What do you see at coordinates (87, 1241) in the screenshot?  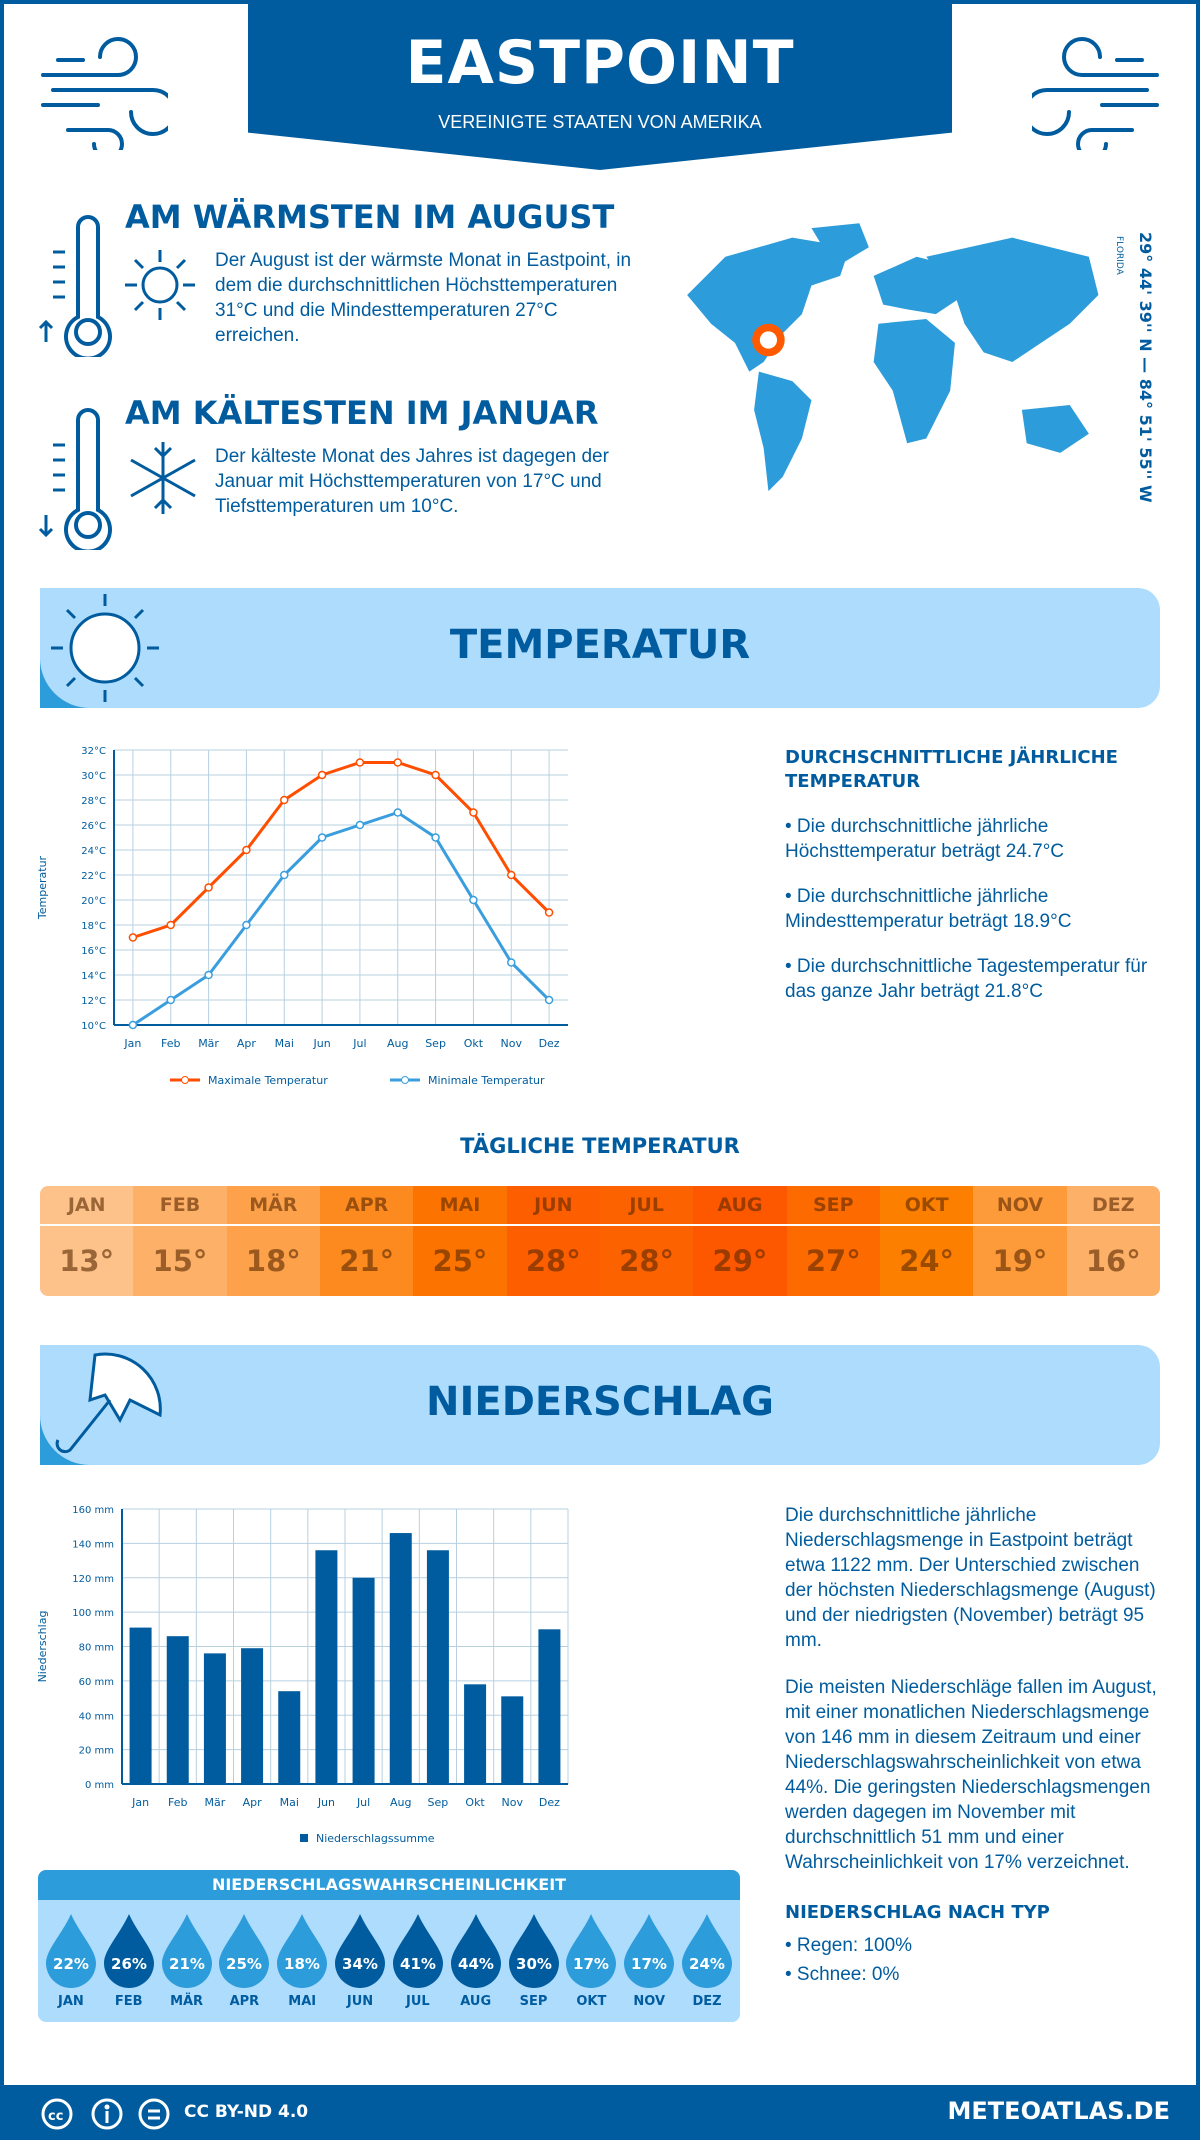 I see `daily-temp-jan: JAN 13°` at bounding box center [87, 1241].